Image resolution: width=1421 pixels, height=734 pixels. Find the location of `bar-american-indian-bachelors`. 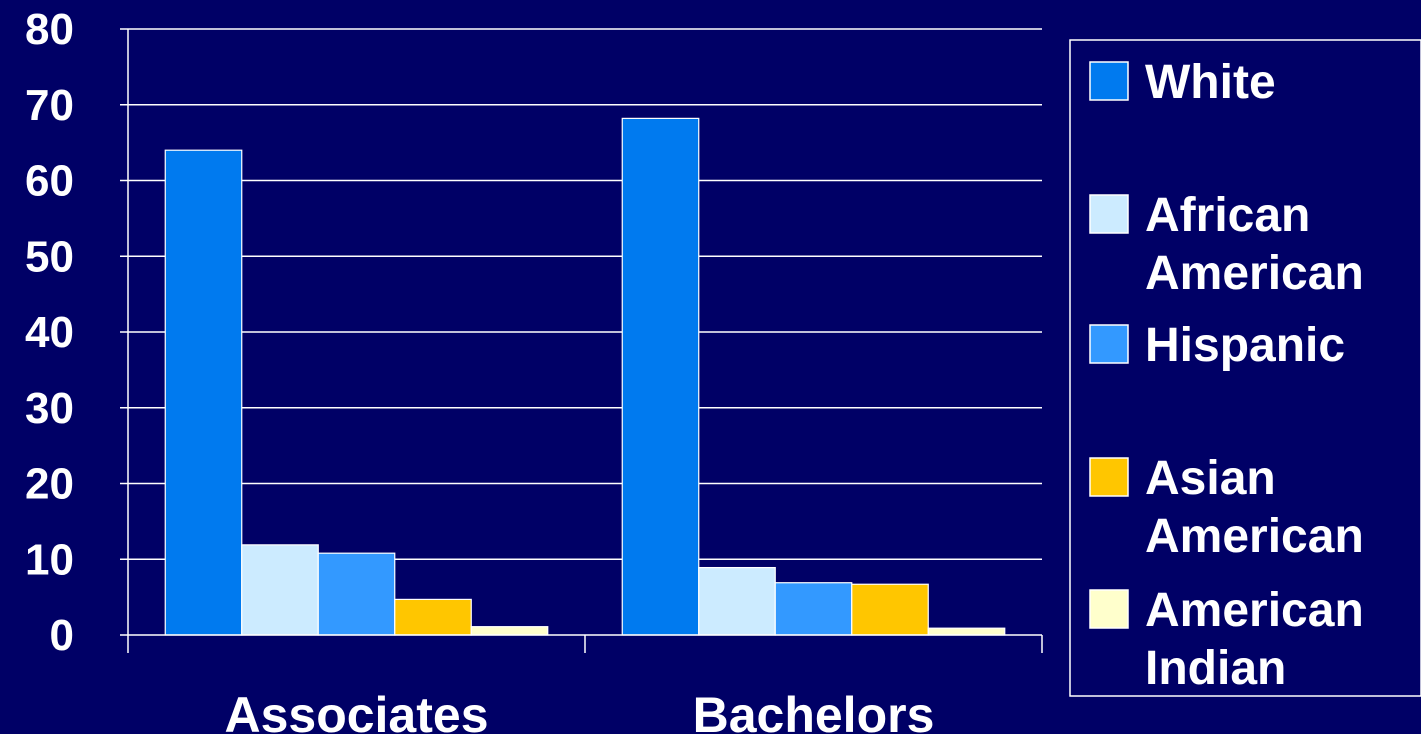

bar-american-indian-bachelors is located at coordinates (966, 631).